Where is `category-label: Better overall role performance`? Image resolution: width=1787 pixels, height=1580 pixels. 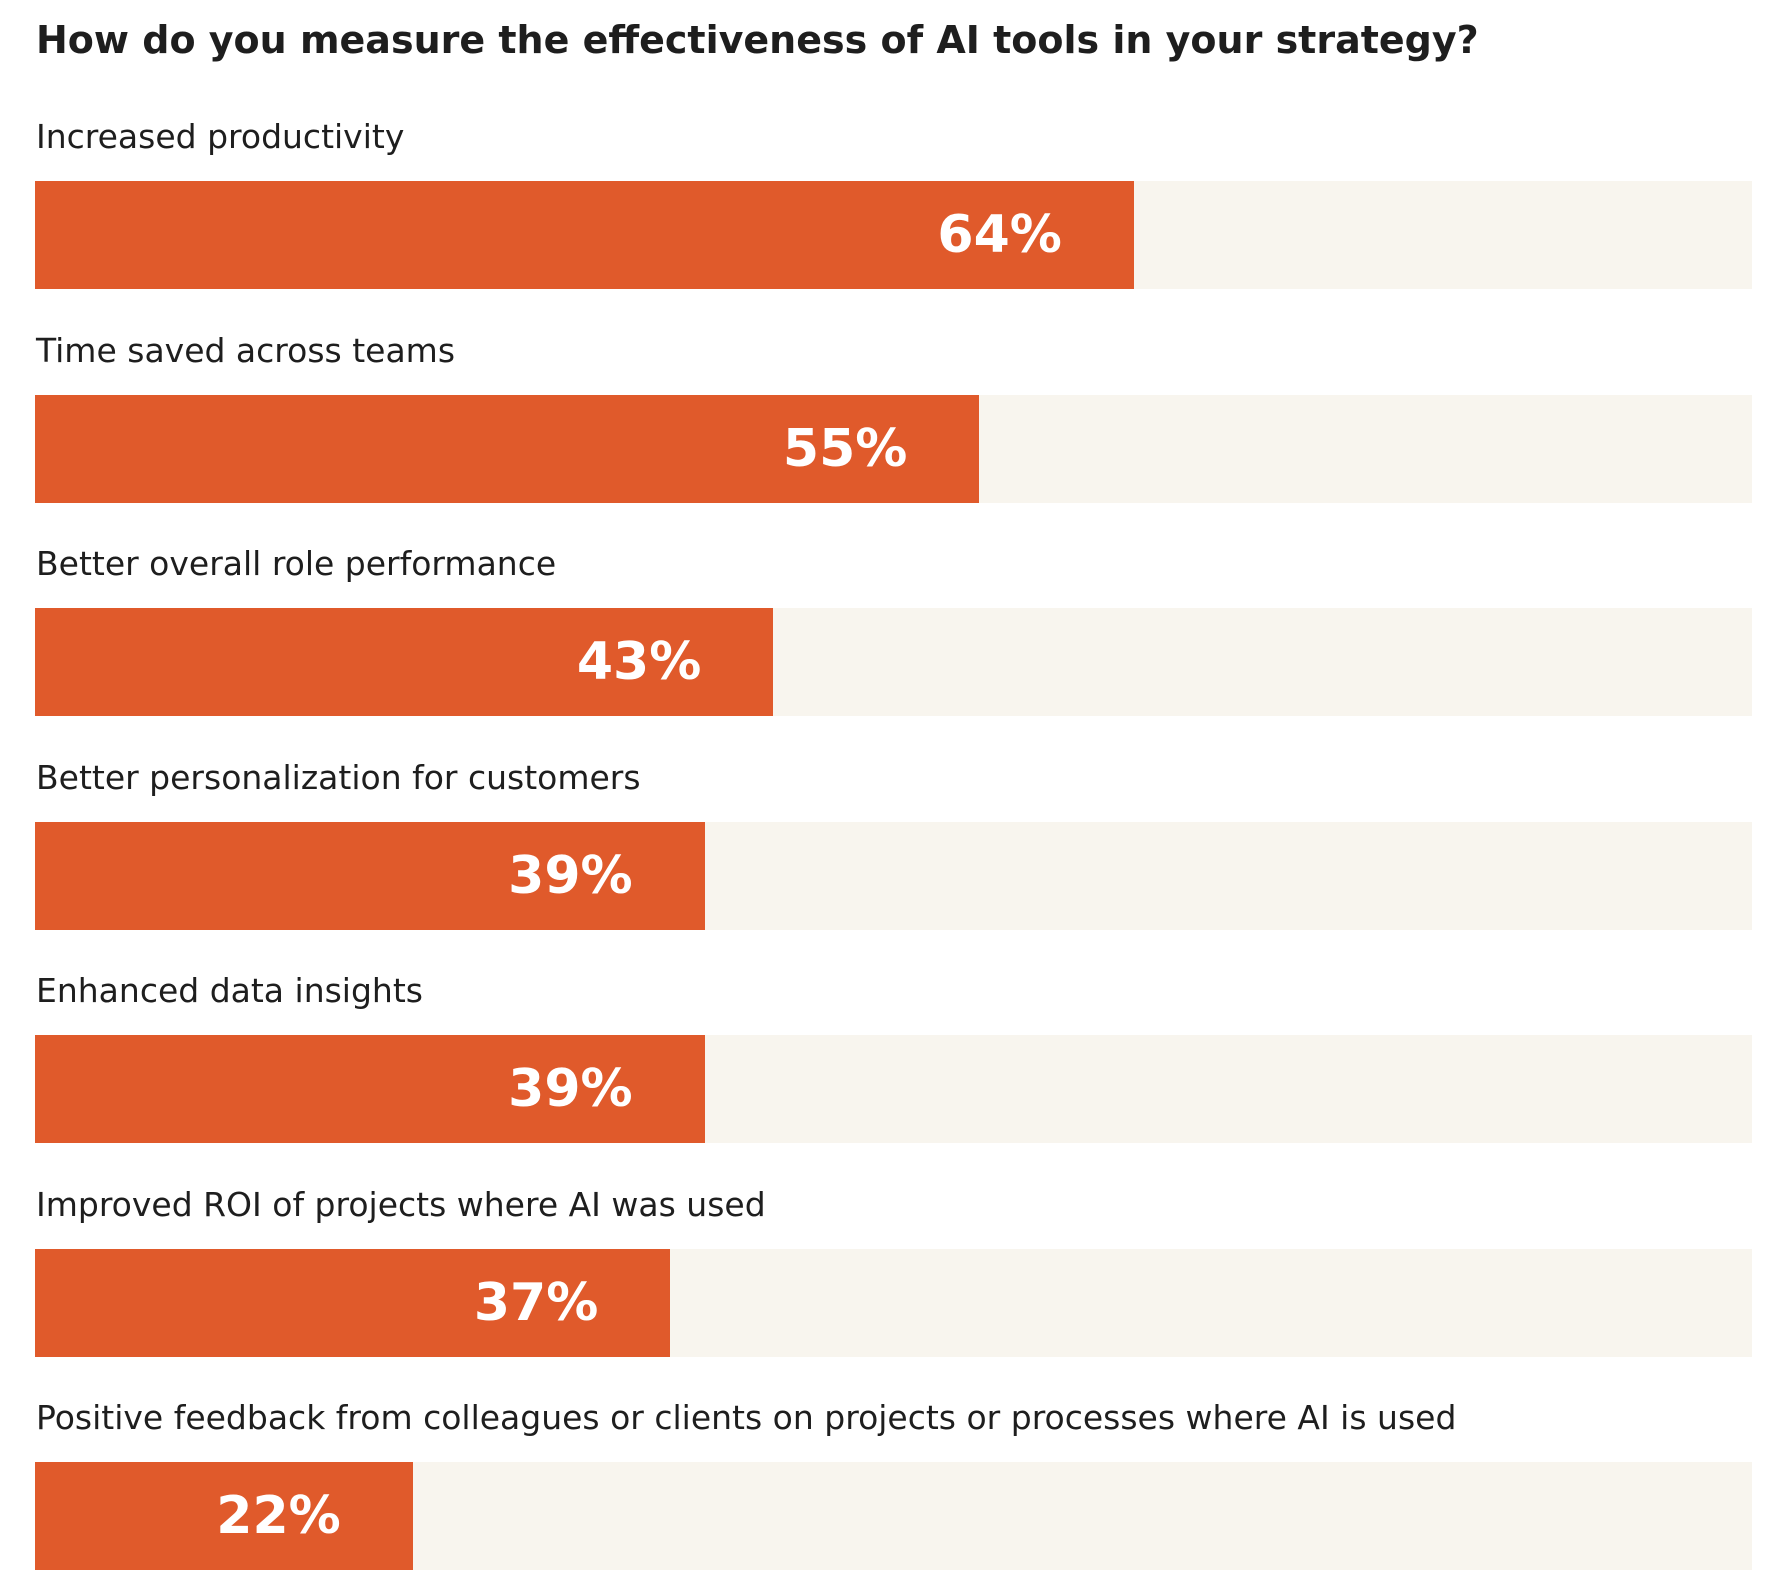
category-label: Better overall role performance is located at coordinates (296, 563).